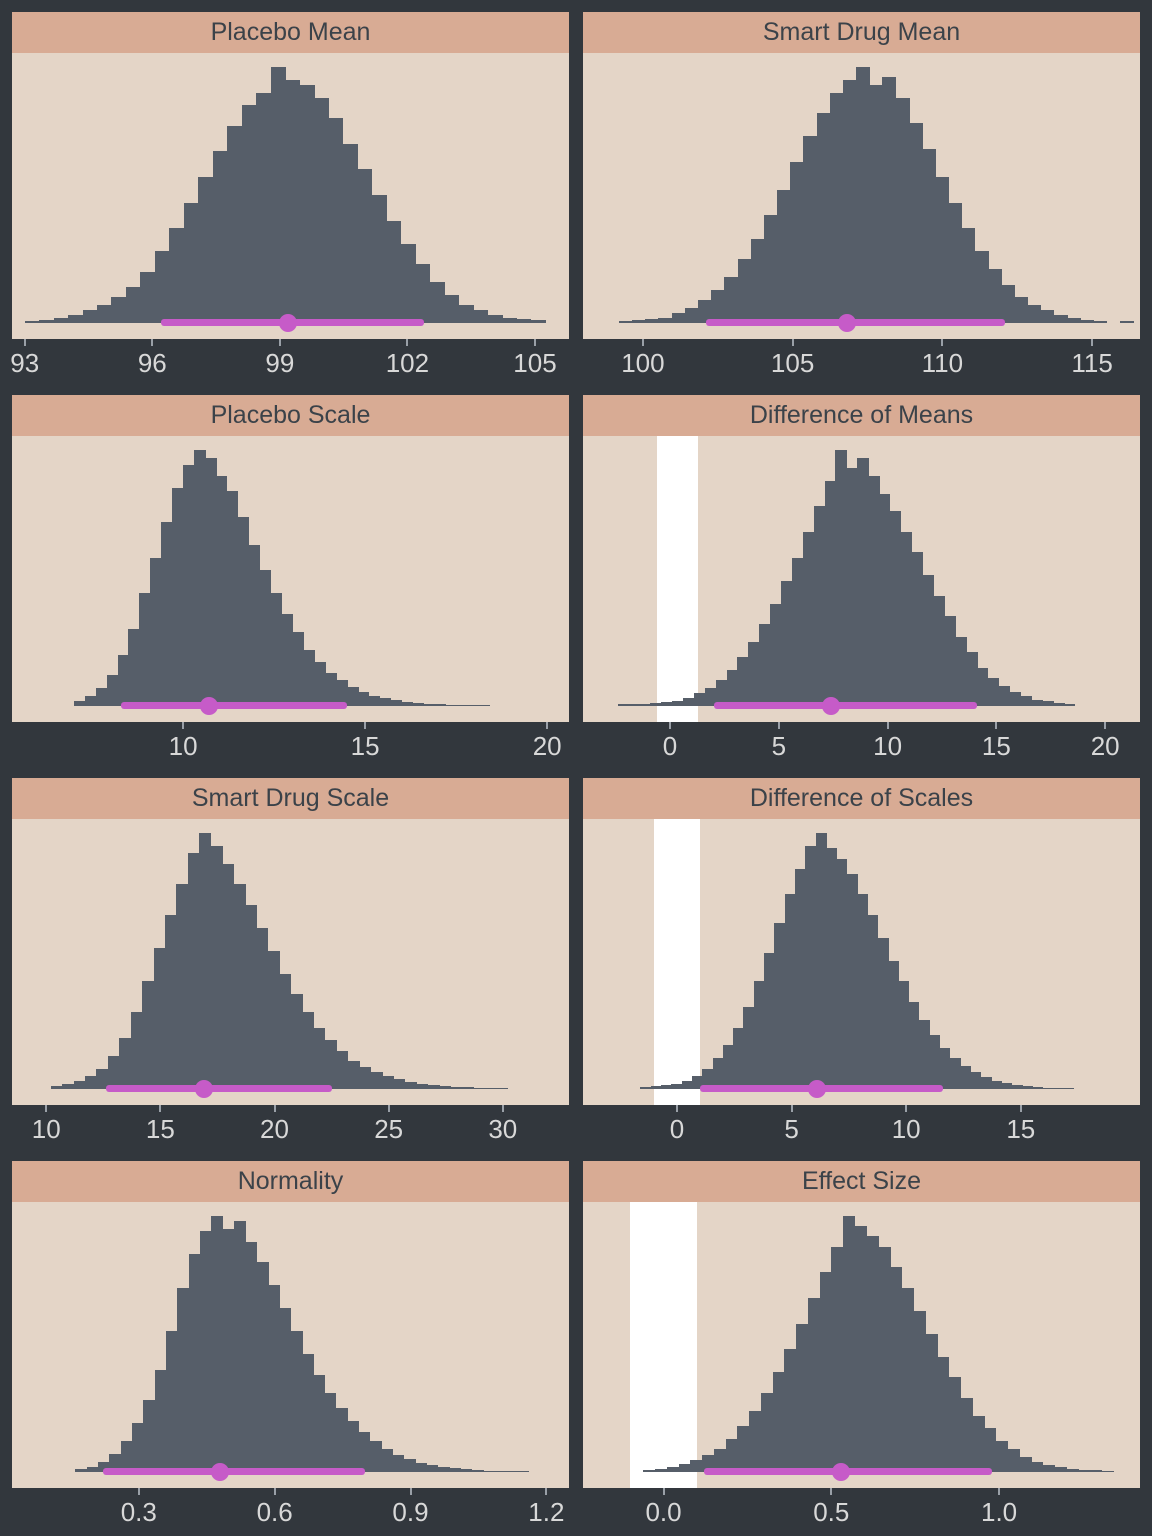 This screenshot has width=1152, height=1536. I want to click on x-tick-label: 0.5, so click(831, 1512).